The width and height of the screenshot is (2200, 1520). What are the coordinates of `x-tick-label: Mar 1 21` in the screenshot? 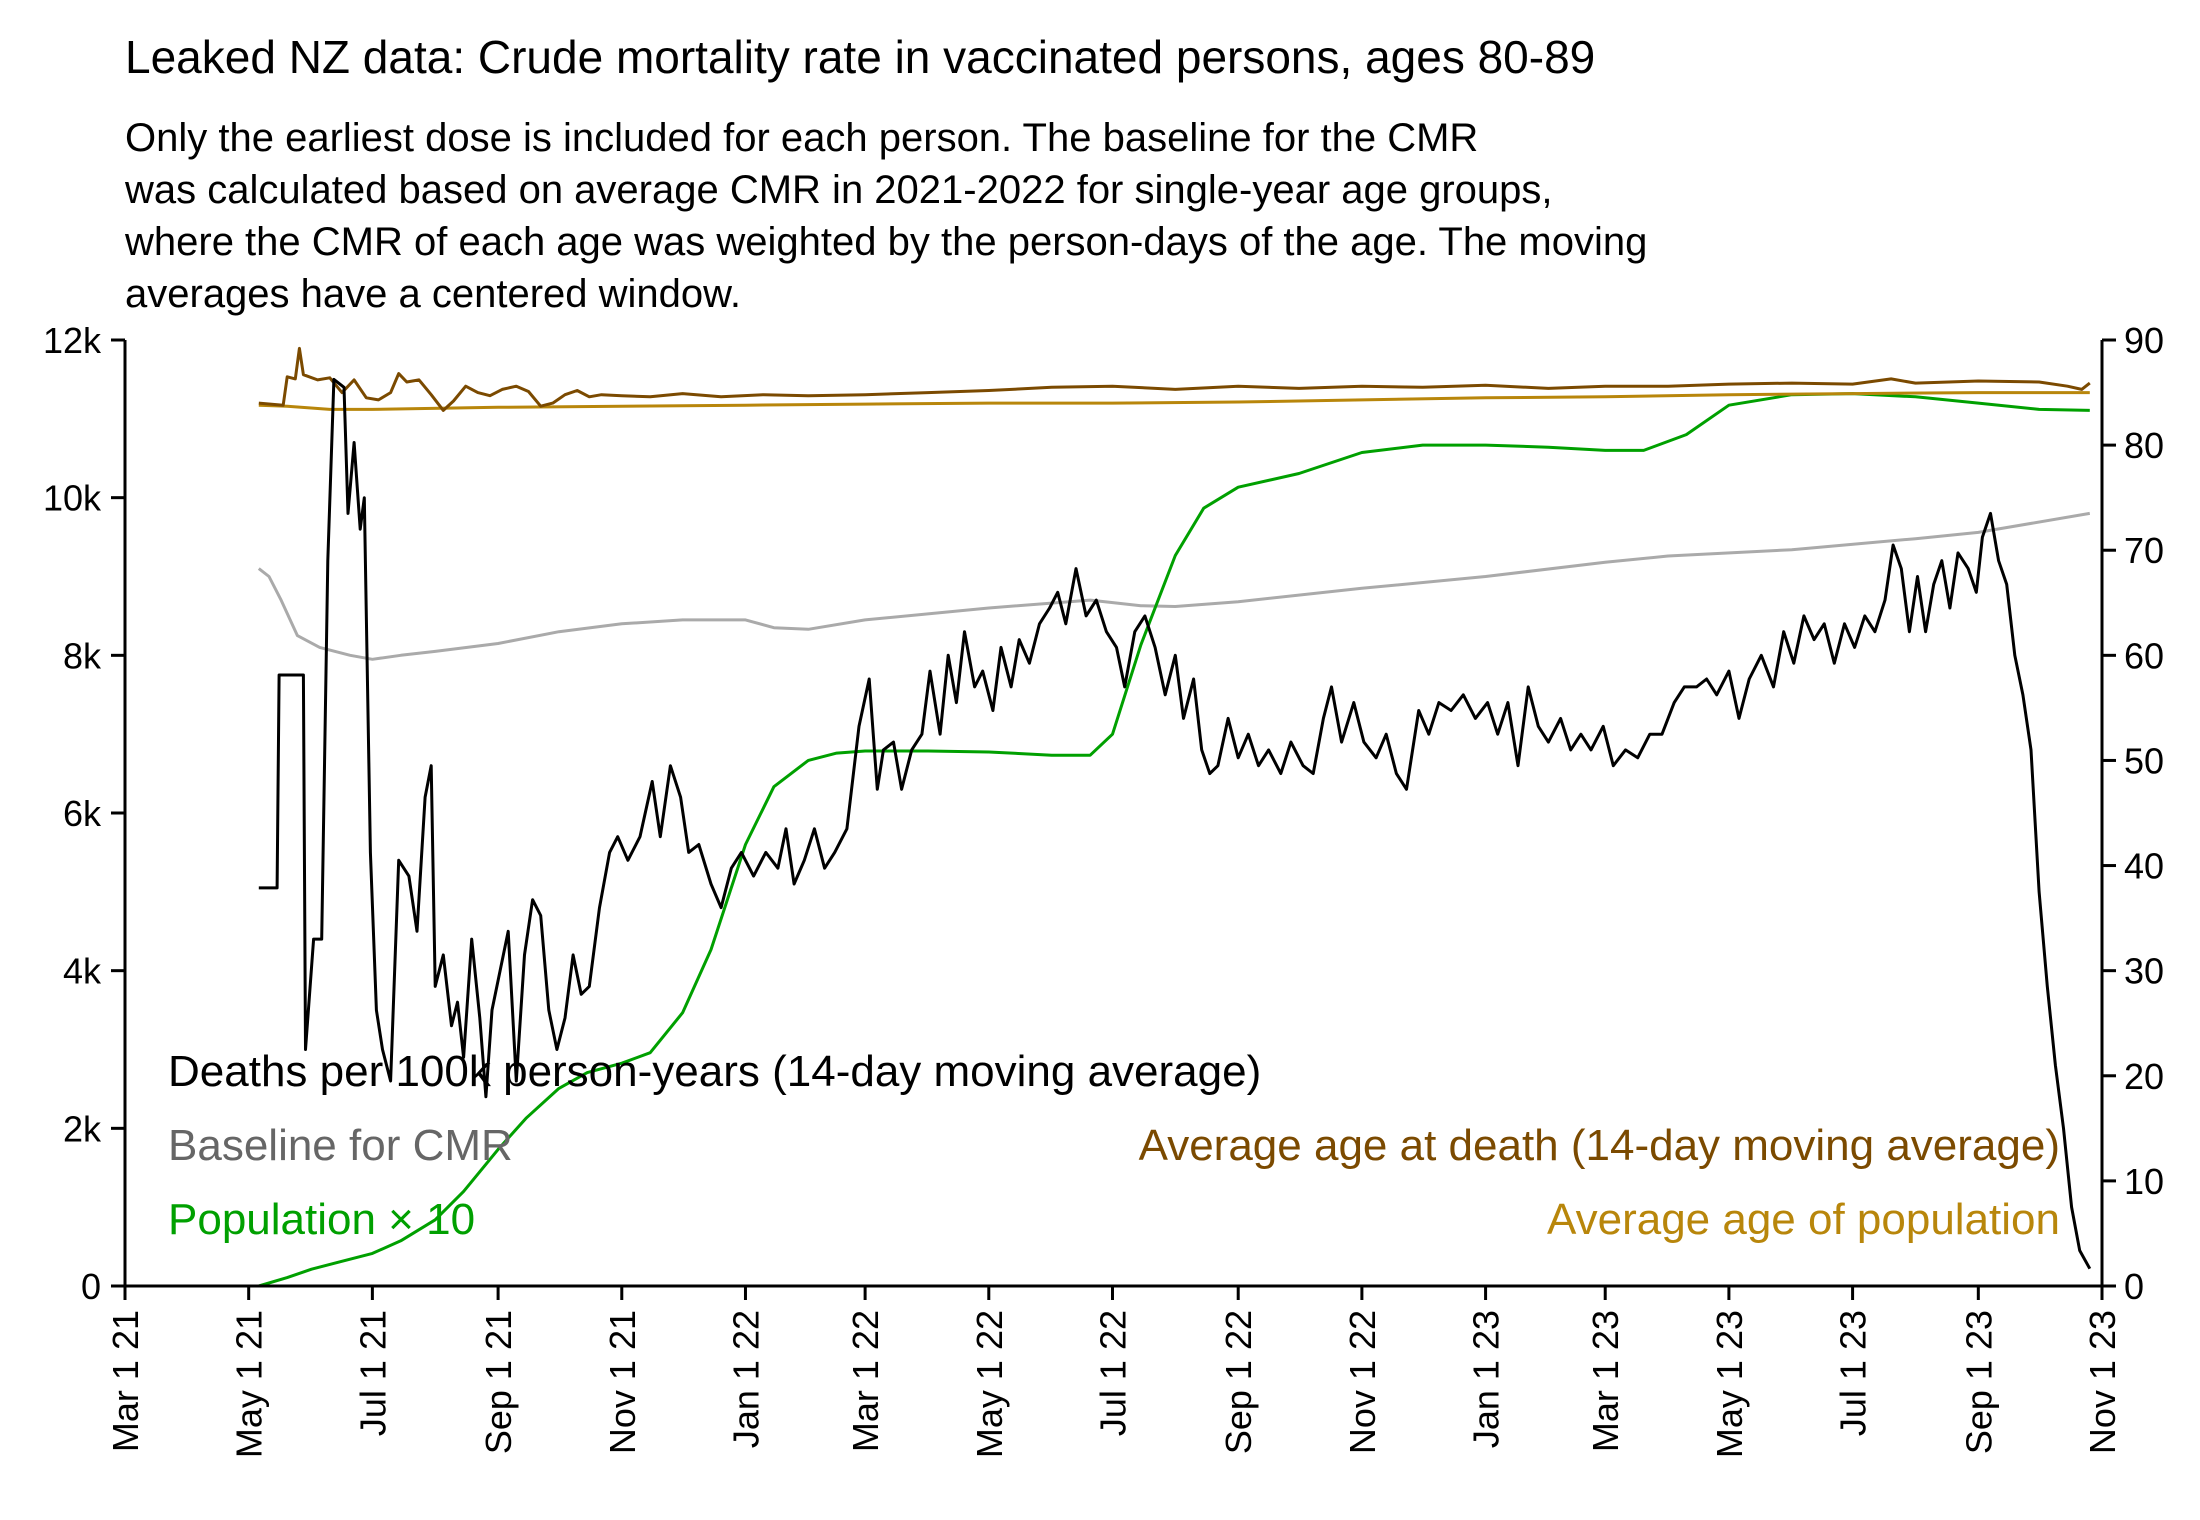 It's located at (125, 1381).